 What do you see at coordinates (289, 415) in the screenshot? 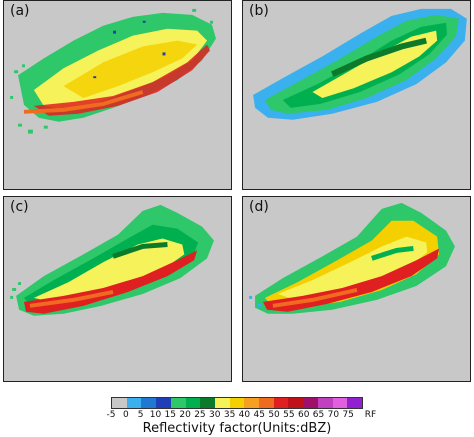
I see `colorbar-tick-label: 55` at bounding box center [289, 415].